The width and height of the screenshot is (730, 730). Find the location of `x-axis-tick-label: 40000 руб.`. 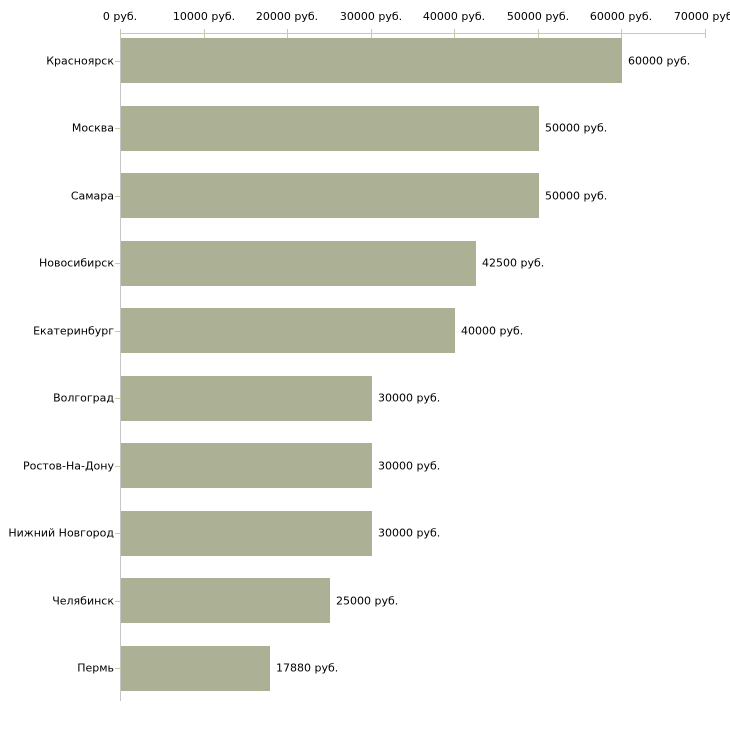

x-axis-tick-label: 40000 руб. is located at coordinates (454, 16).